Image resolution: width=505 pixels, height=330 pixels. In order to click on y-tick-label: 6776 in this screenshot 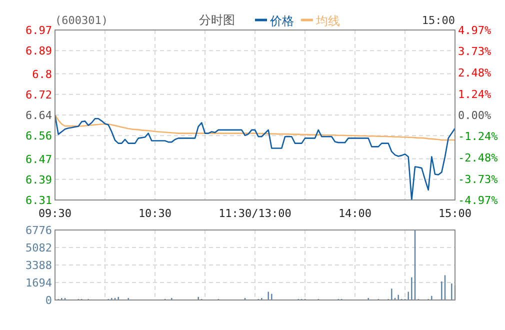, I will do `click(39, 230)`.